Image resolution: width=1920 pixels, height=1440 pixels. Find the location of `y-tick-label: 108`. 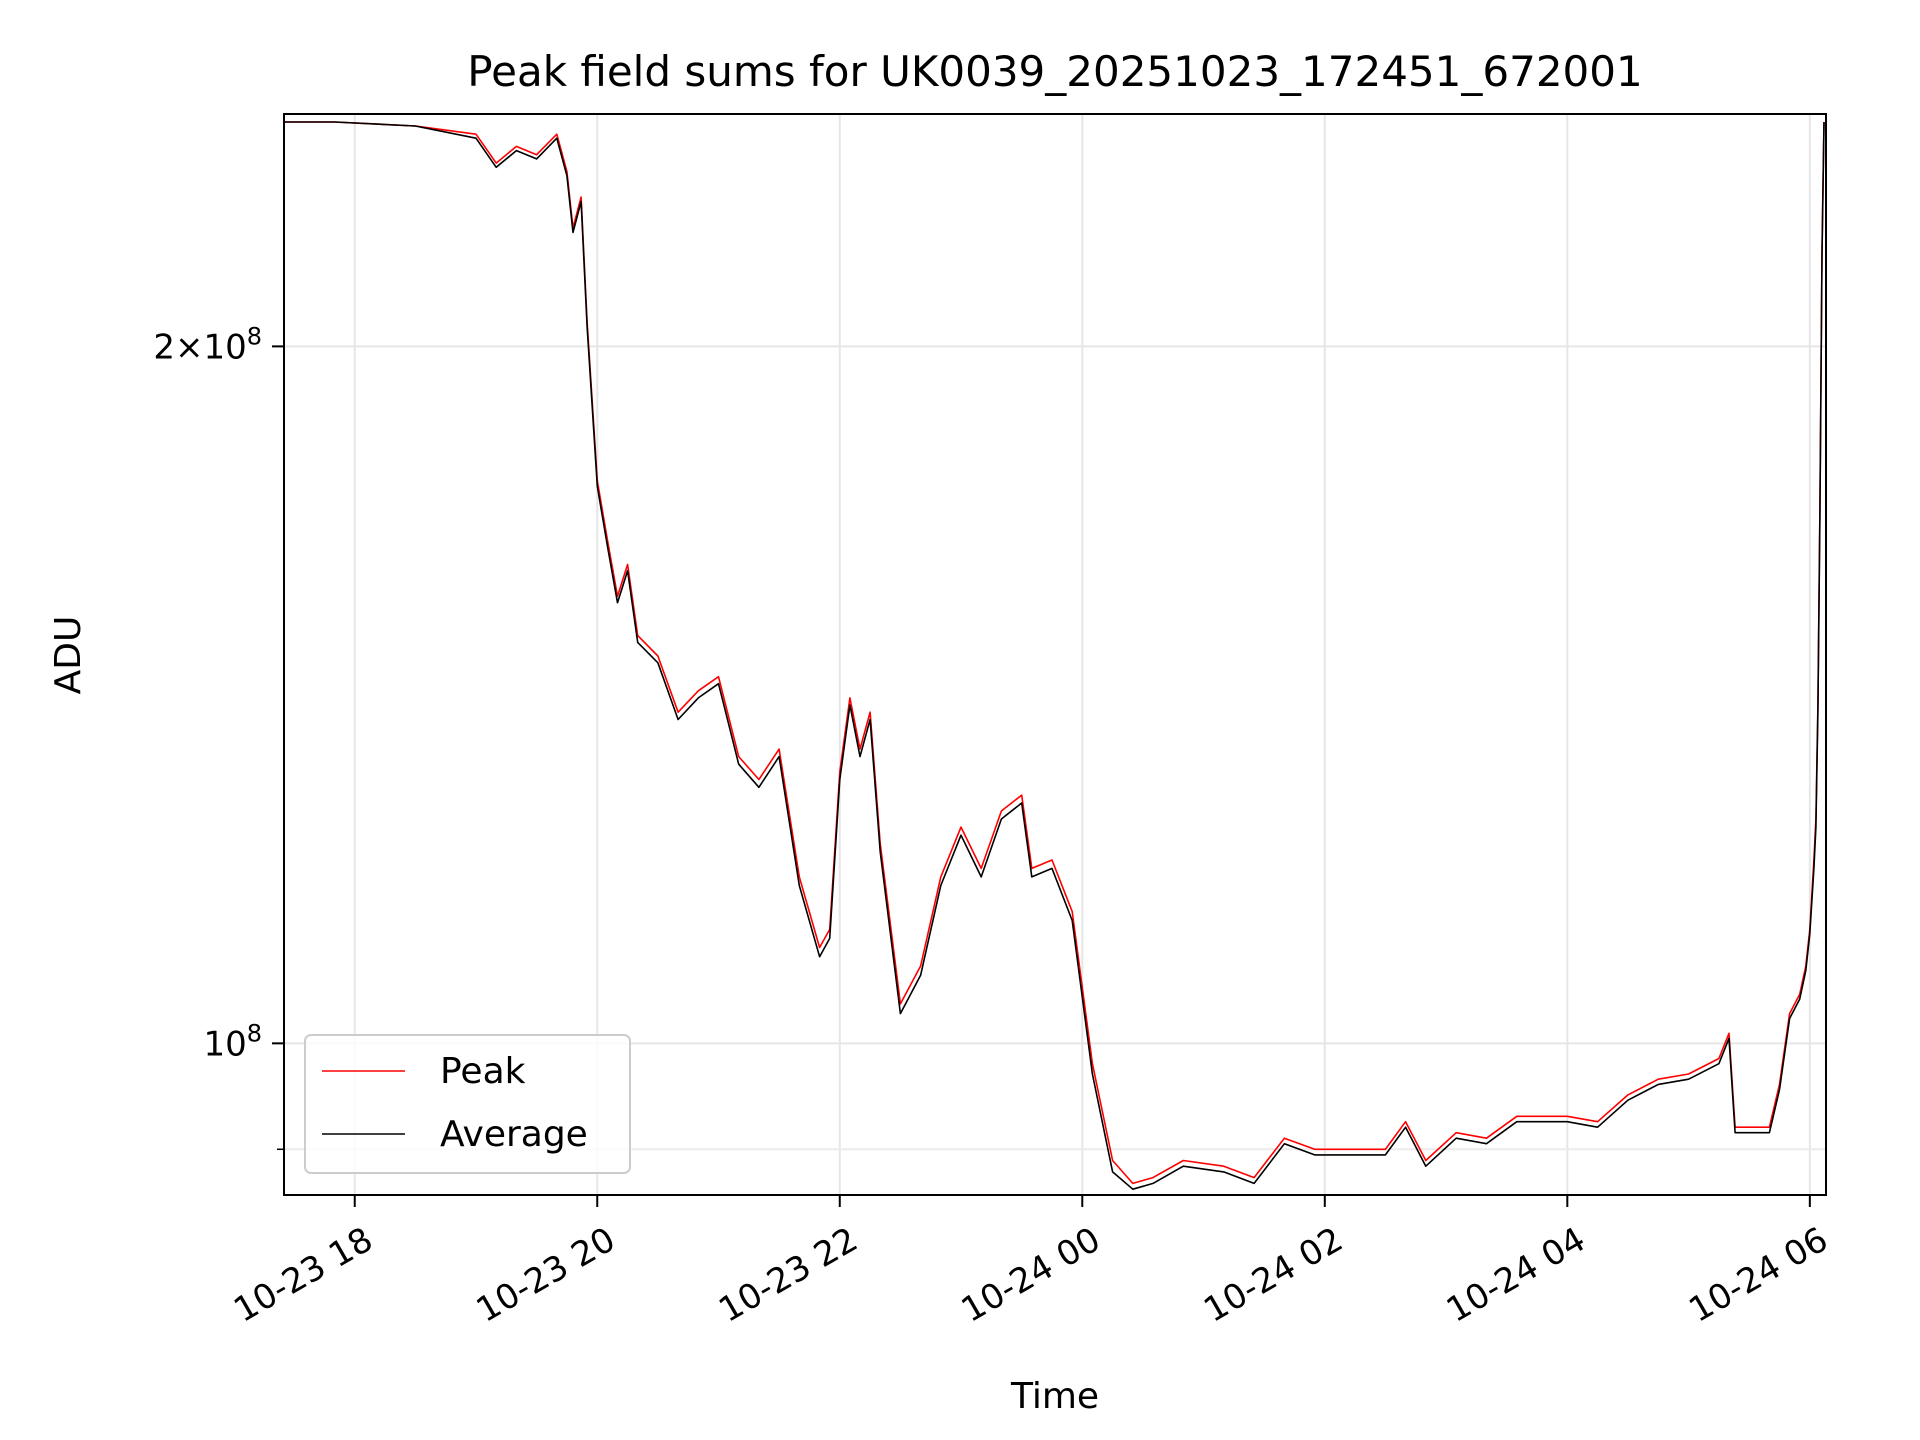

y-tick-label: 108 is located at coordinates (232, 1041).